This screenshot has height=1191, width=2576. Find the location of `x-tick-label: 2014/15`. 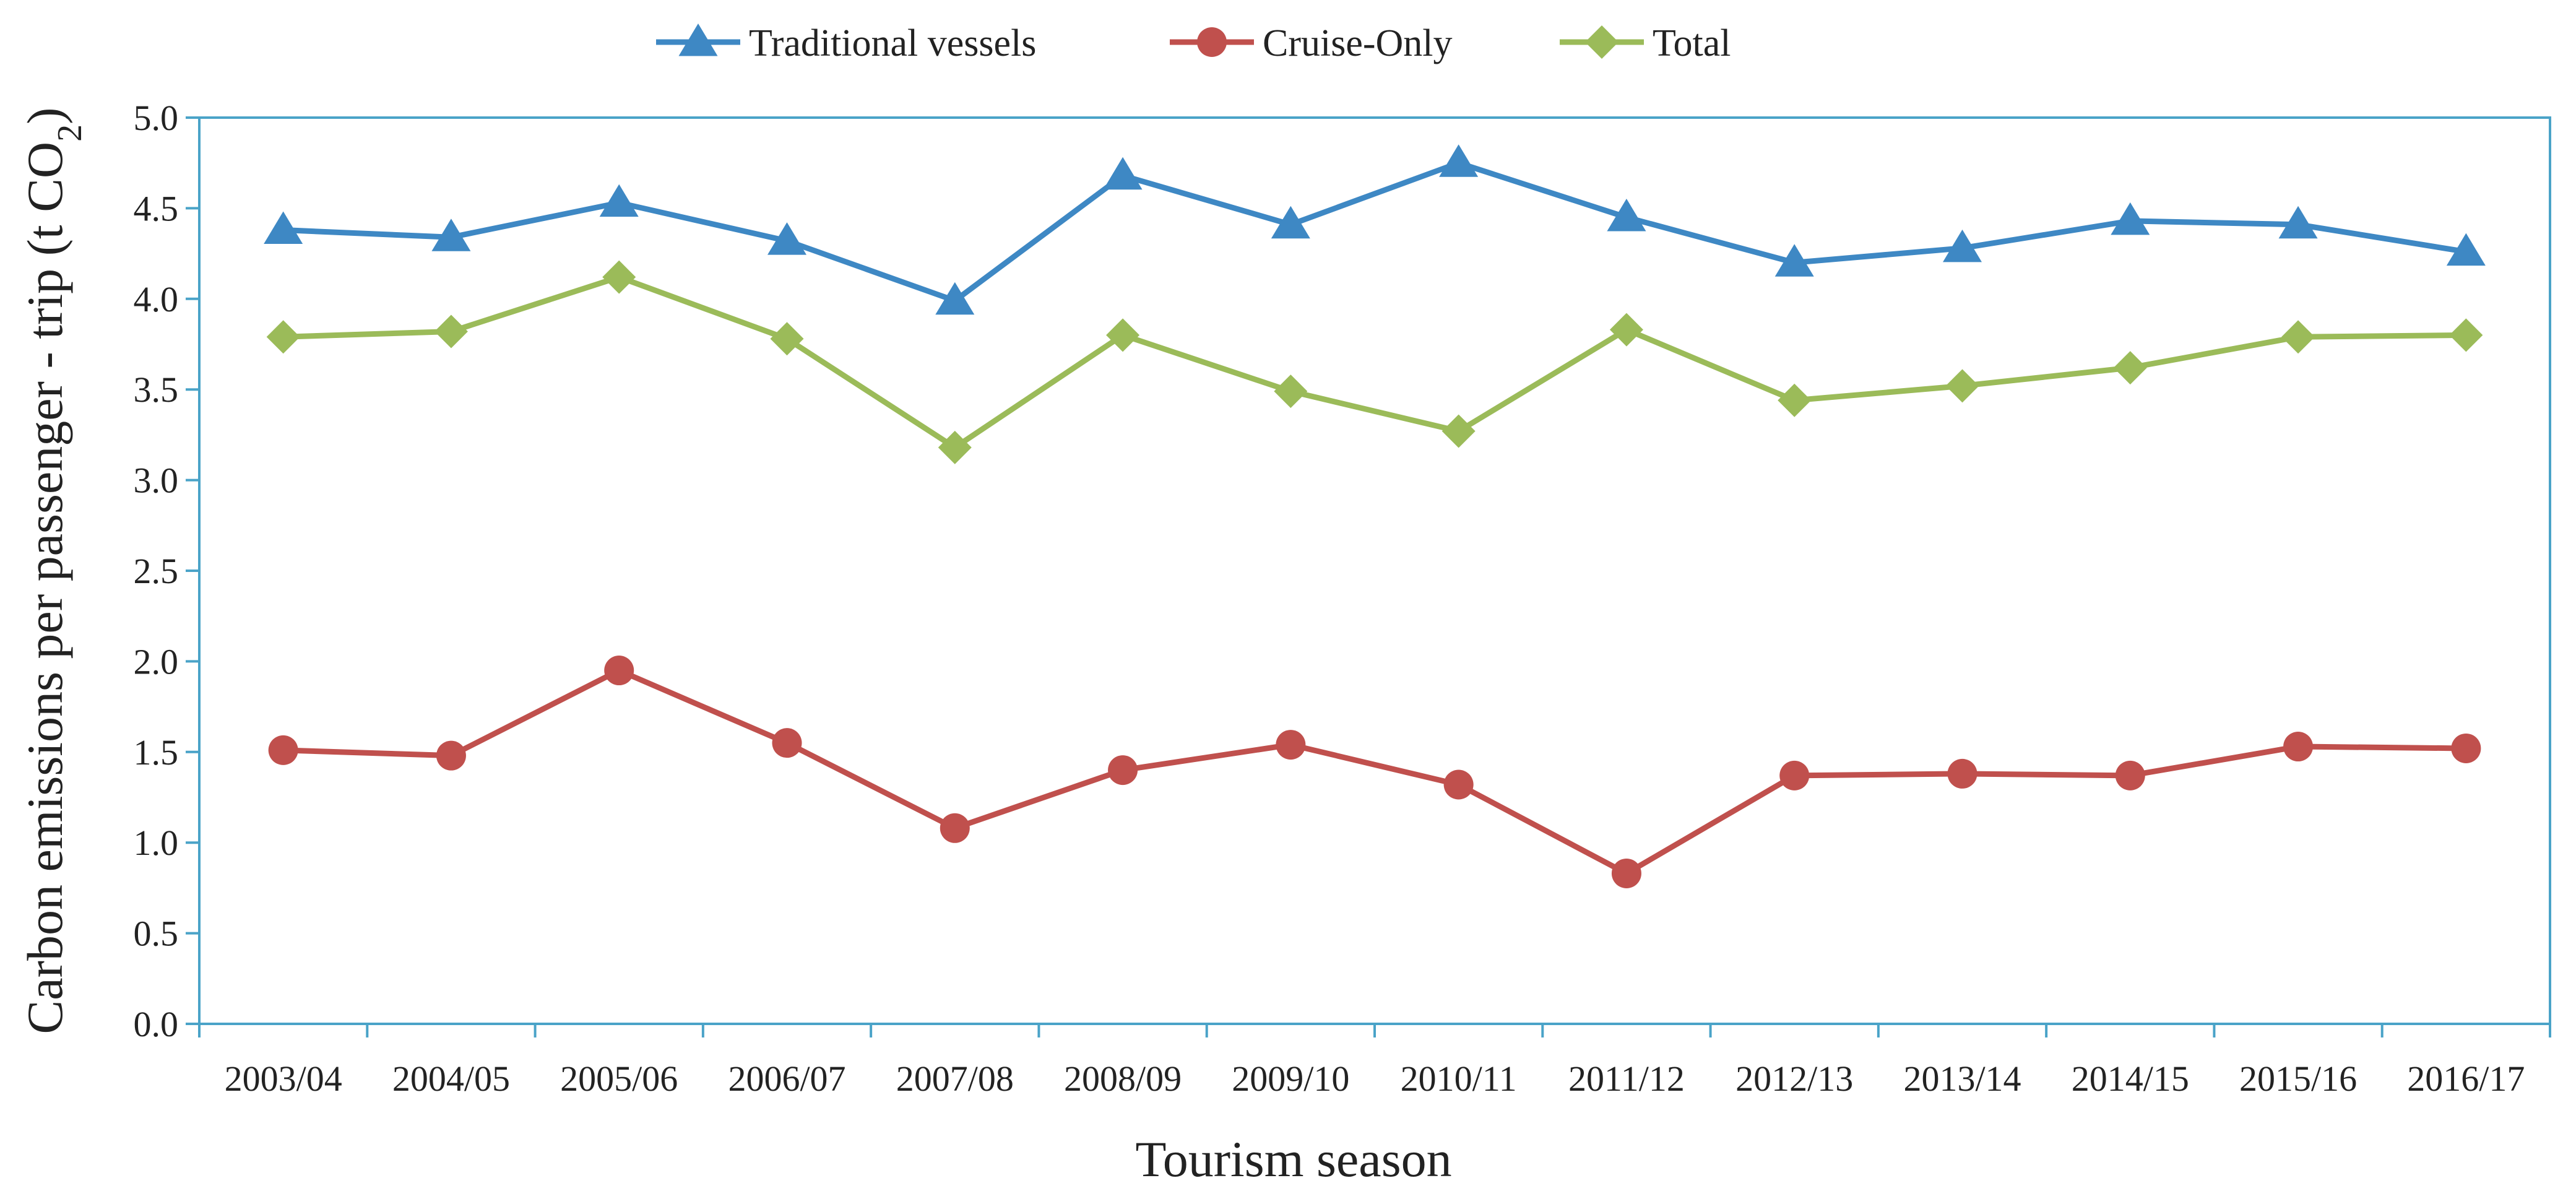

x-tick-label: 2014/15 is located at coordinates (2130, 1079).